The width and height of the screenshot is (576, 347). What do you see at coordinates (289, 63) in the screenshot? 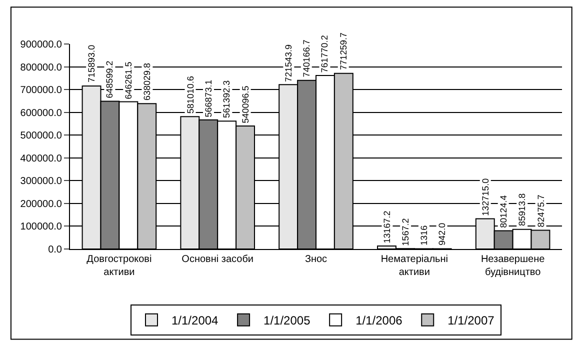
I see `data-label: 721543.9` at bounding box center [289, 63].